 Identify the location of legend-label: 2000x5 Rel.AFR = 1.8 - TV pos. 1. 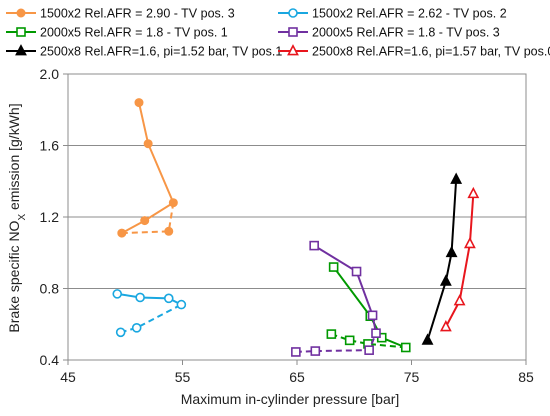
(134, 33).